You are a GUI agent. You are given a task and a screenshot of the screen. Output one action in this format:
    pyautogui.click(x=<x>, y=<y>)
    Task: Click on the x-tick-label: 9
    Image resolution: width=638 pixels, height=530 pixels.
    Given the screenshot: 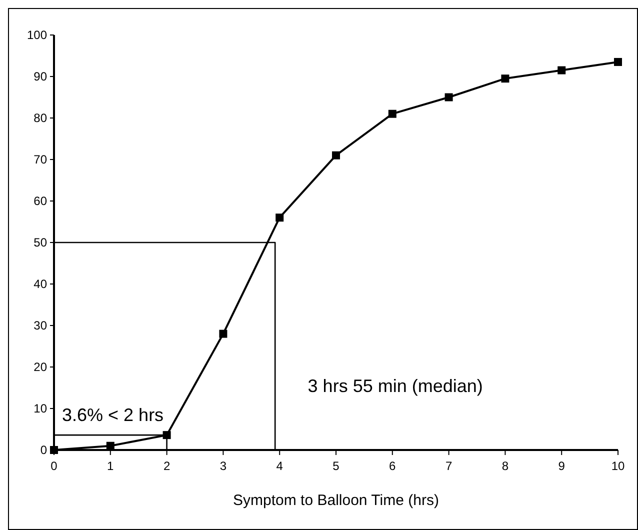 What is the action you would take?
    pyautogui.click(x=562, y=466)
    